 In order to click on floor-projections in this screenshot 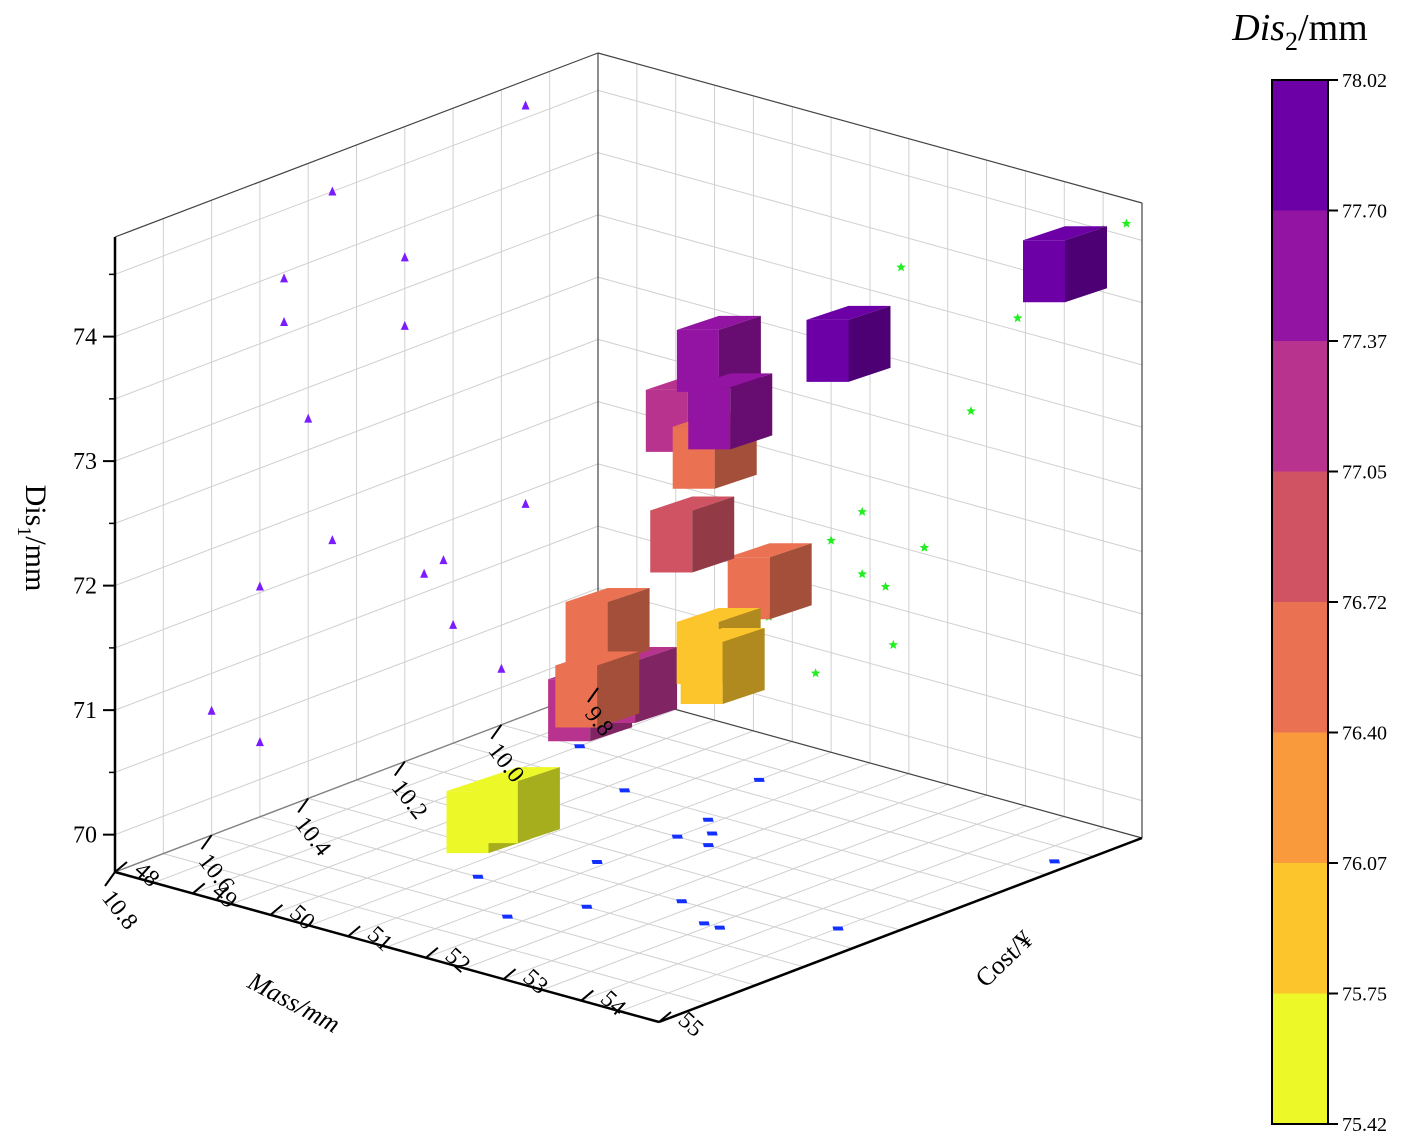, I will do `click(766, 837)`.